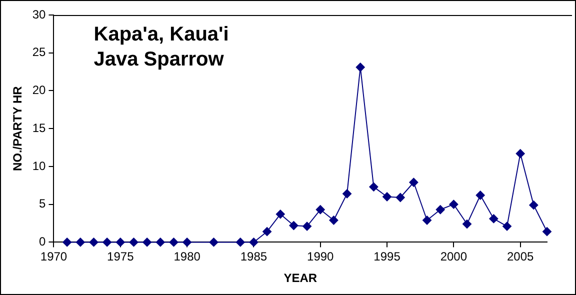 The image size is (576, 295). What do you see at coordinates (39, 14) in the screenshot?
I see `y-tick-label: 30` at bounding box center [39, 14].